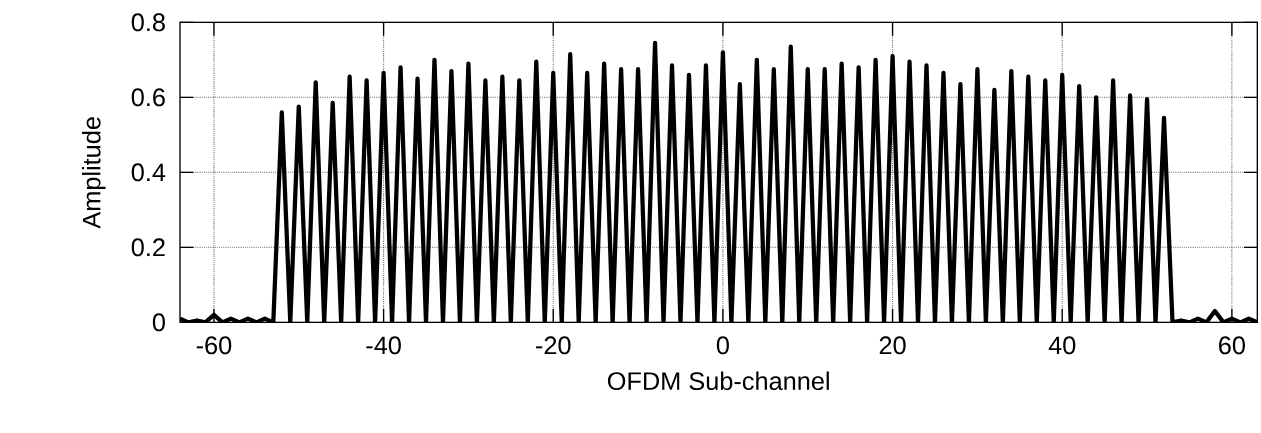 The height and width of the screenshot is (433, 1261). What do you see at coordinates (93, 173) in the screenshot?
I see `y-axis-title: Amplitude` at bounding box center [93, 173].